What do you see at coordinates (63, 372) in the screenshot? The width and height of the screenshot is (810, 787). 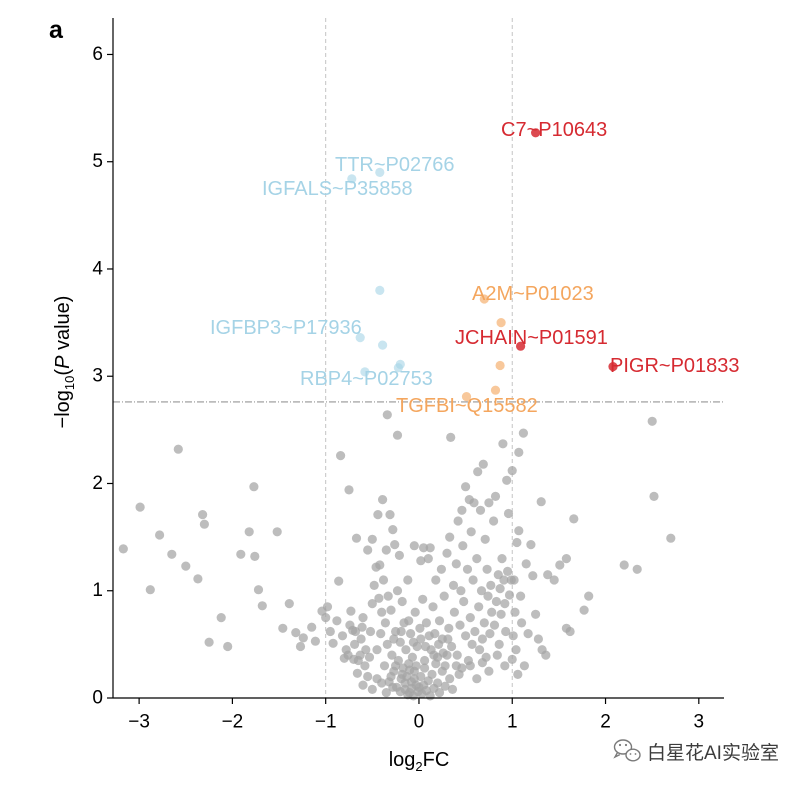 I see `y-axis-title-open: (` at bounding box center [63, 372].